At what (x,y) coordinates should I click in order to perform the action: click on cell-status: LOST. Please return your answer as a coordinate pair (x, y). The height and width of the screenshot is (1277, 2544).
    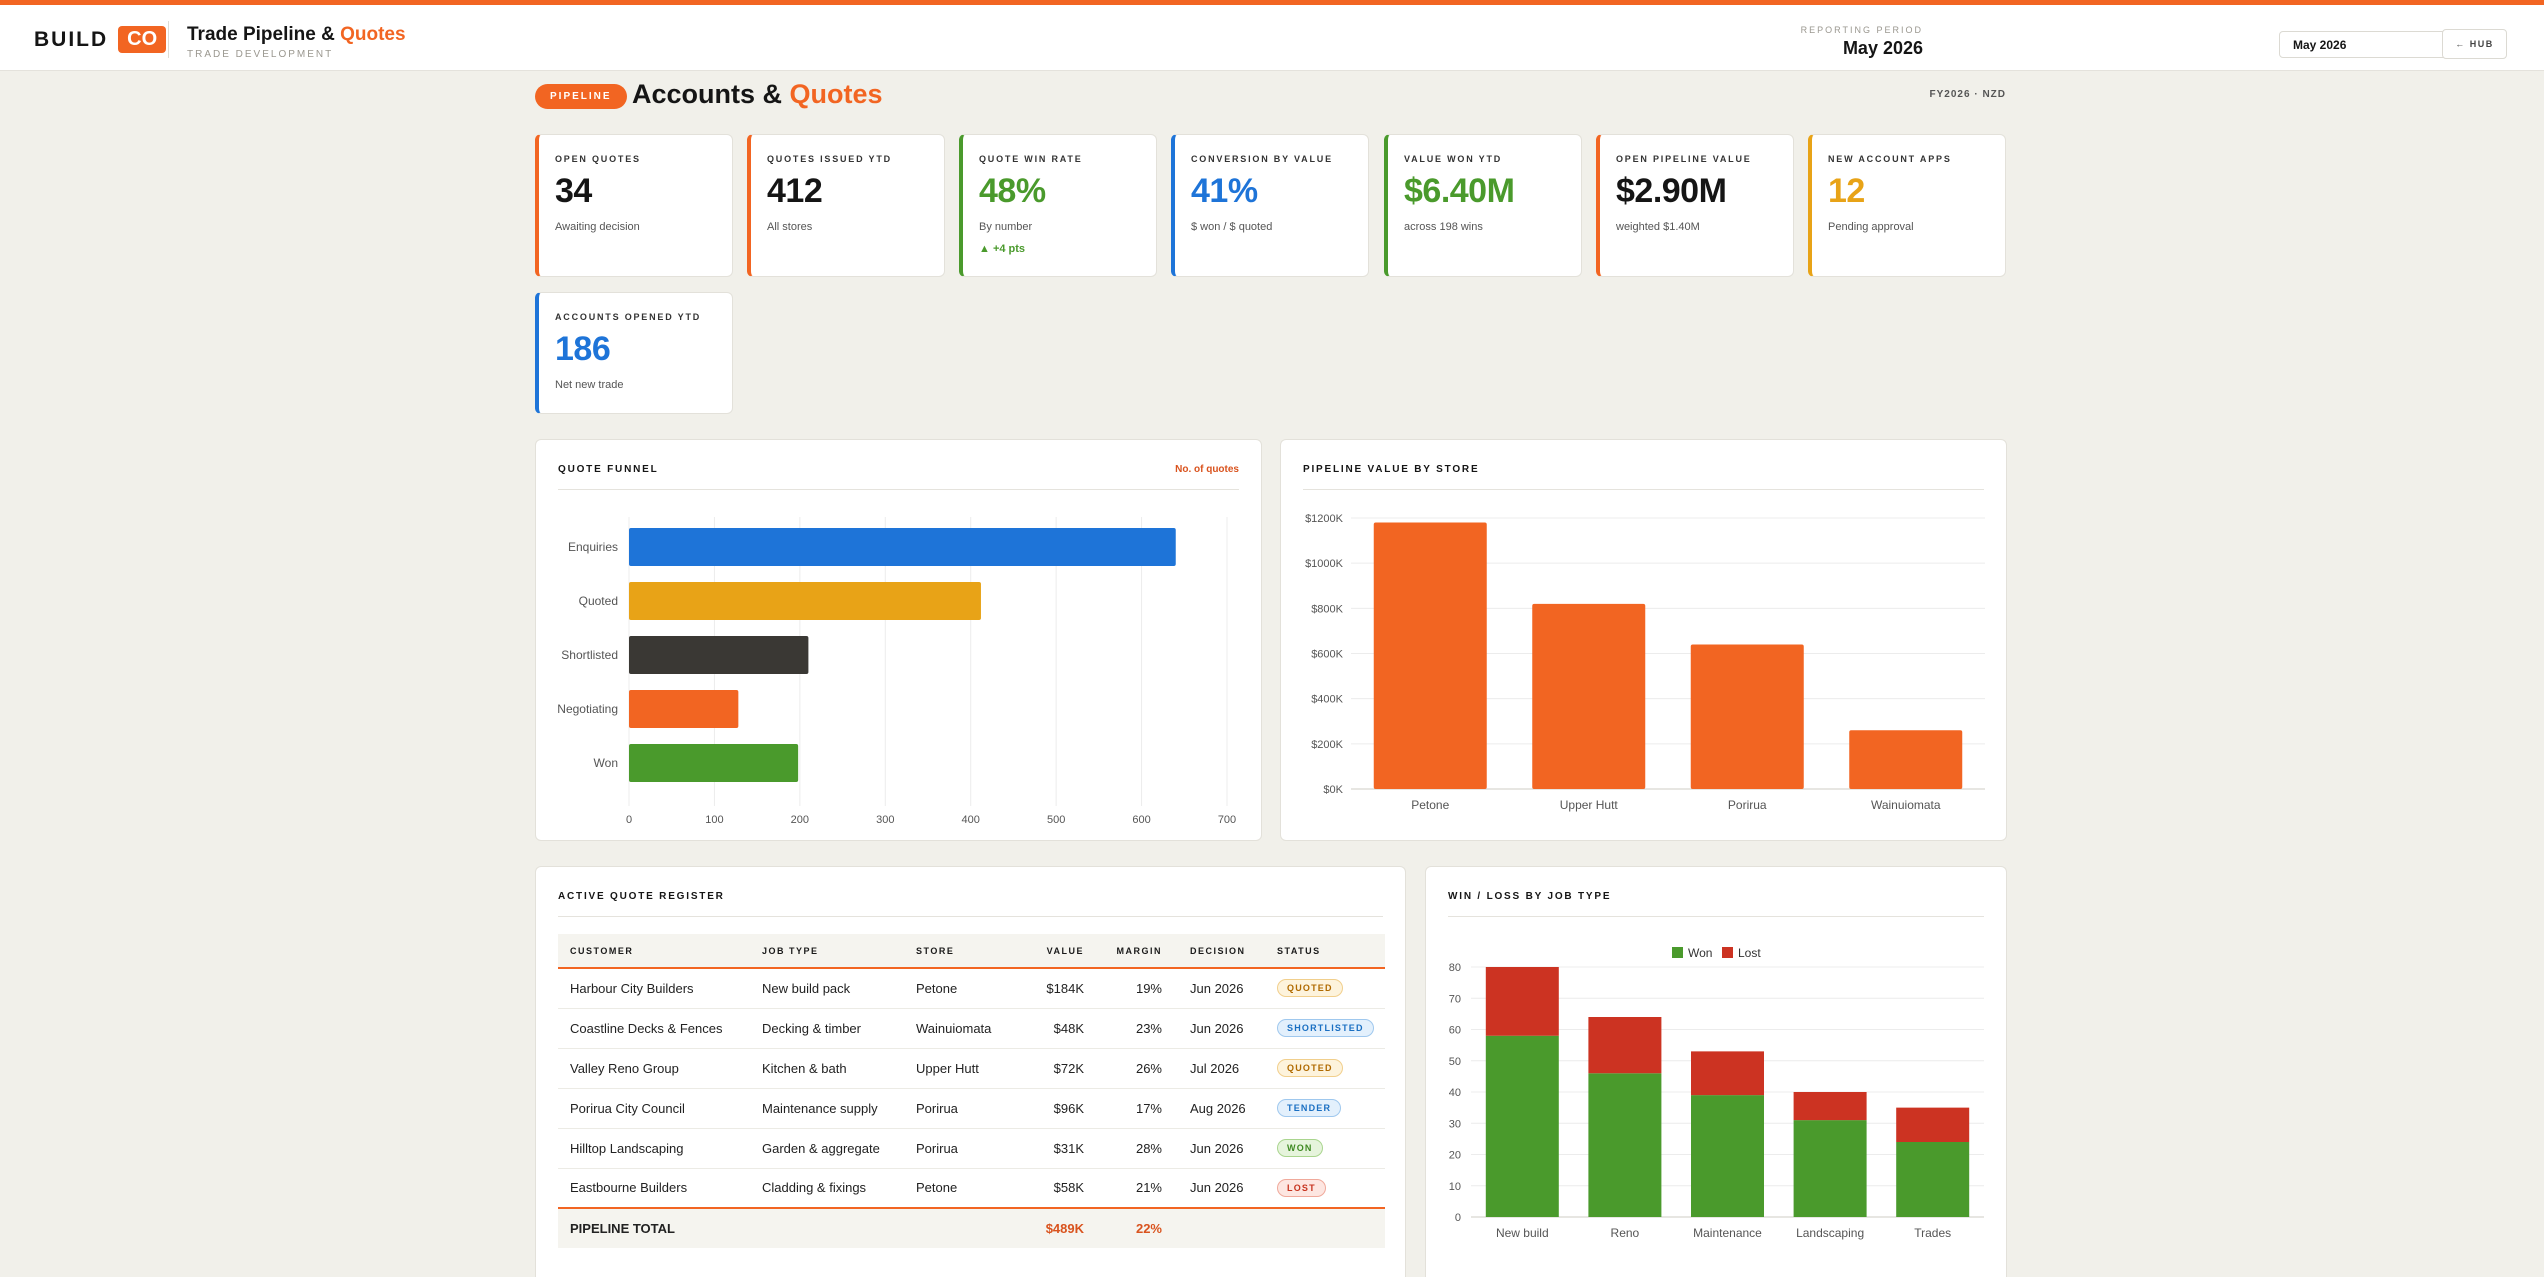
    Looking at the image, I should click on (1325, 1188).